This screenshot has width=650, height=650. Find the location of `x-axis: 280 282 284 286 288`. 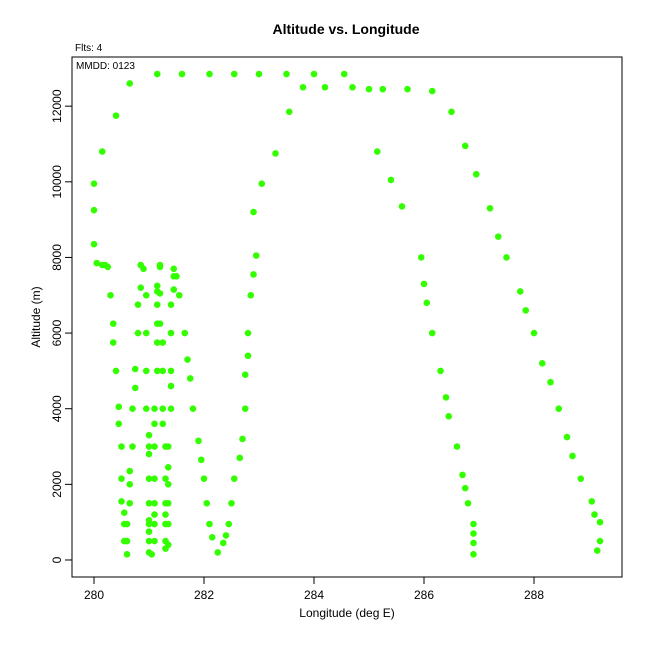

x-axis: 280 282 284 286 288 is located at coordinates (314, 589).